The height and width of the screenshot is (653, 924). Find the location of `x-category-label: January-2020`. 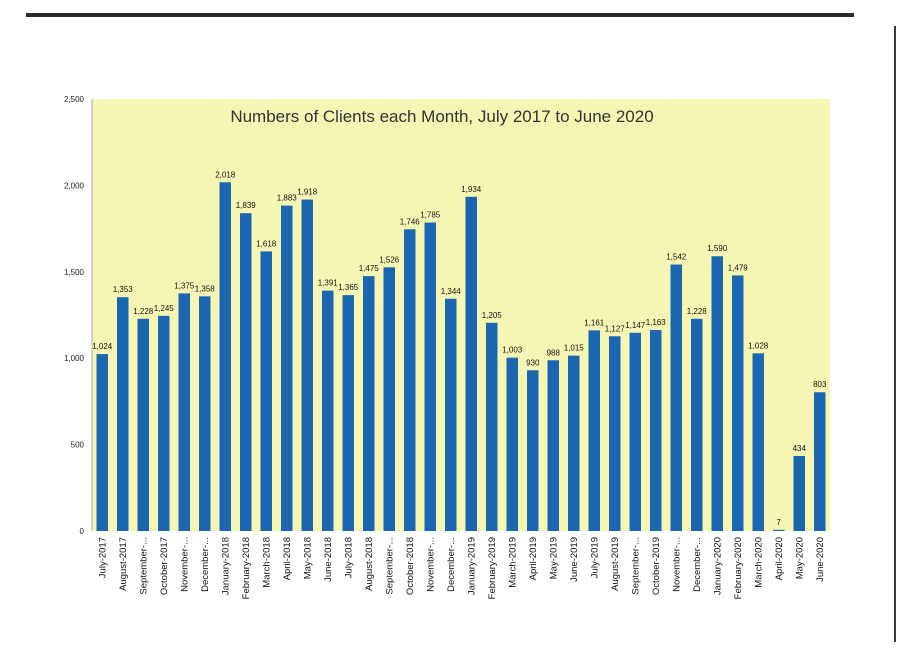

x-category-label: January-2020 is located at coordinates (717, 566).